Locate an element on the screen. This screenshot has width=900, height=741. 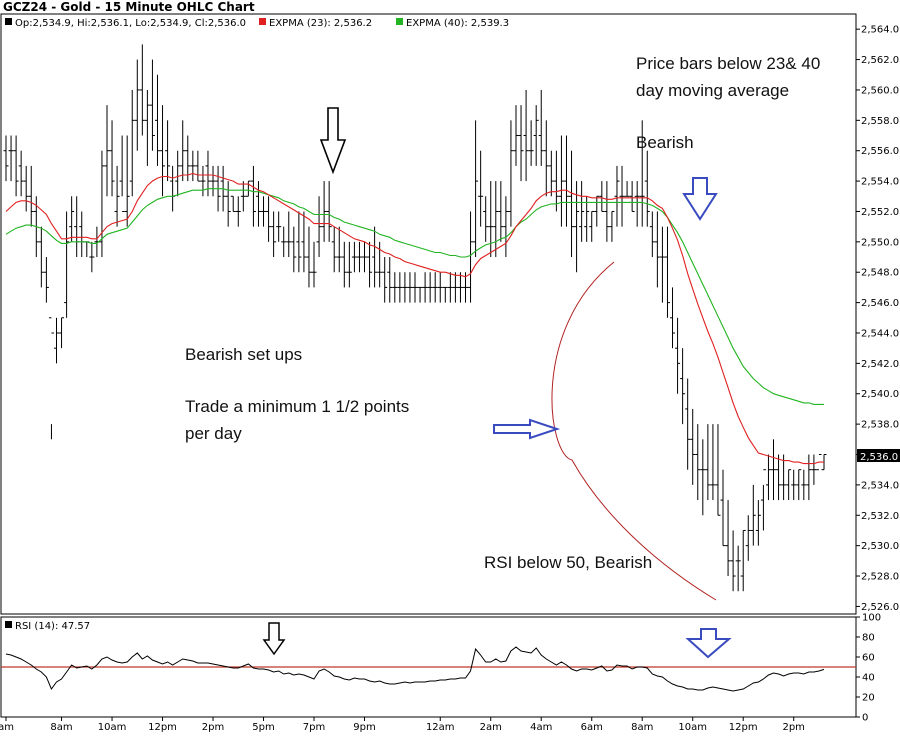
price-tick-label: 2,552.0 is located at coordinates (880, 212).